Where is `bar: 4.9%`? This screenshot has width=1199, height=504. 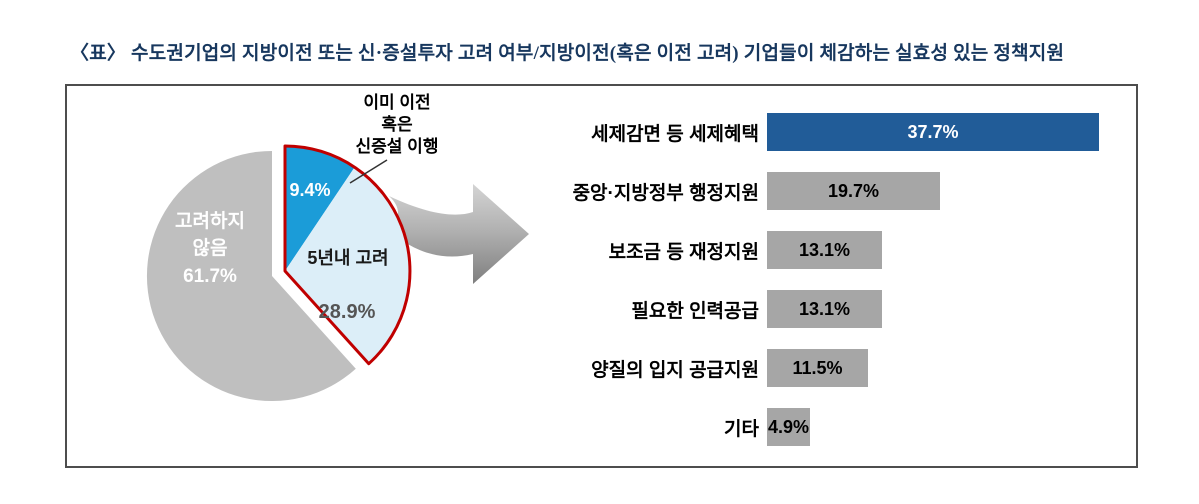
bar: 4.9% is located at coordinates (788, 427).